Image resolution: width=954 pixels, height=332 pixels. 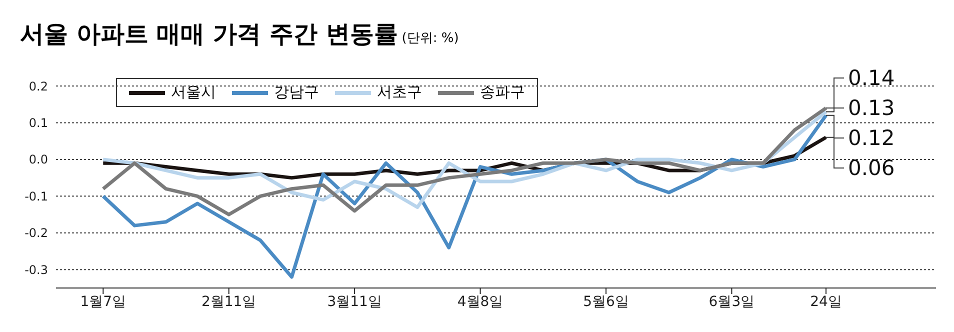 What do you see at coordinates (38, 123) in the screenshot?
I see `y-tick-label: 0.1` at bounding box center [38, 123].